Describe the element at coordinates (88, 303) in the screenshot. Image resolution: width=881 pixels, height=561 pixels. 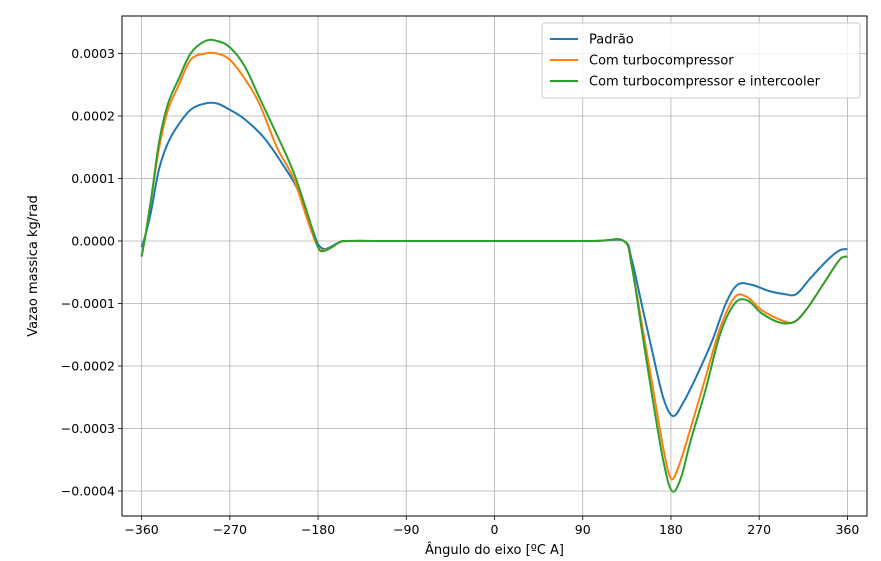
I see `y-tick-label: −0.0001` at that location.